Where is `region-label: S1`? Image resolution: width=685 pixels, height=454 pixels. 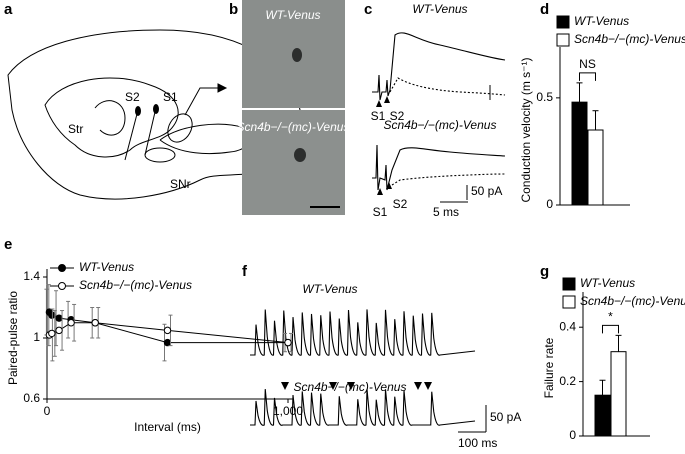 region-label: S1 is located at coordinates (170, 97).